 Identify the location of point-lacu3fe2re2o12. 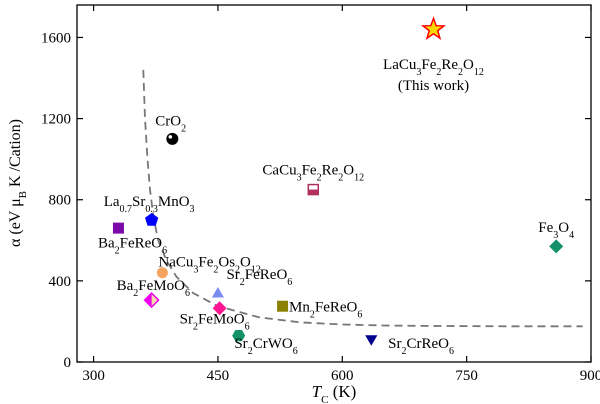
(433, 28).